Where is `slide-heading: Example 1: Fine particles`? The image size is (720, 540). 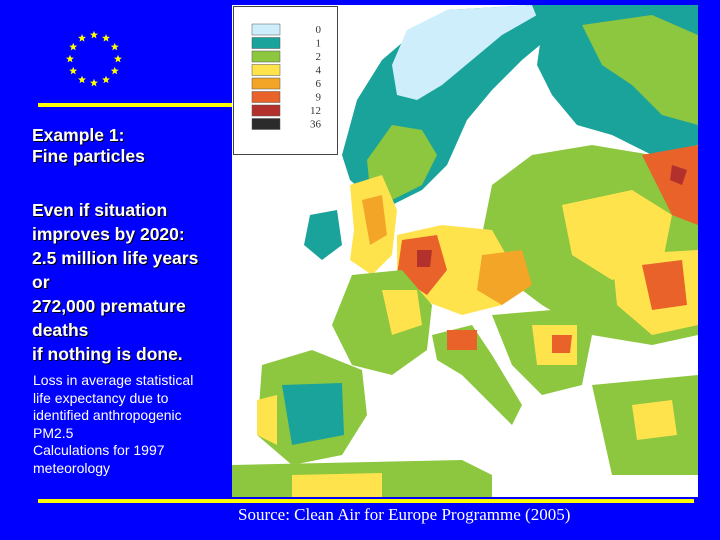 slide-heading: Example 1: Fine particles is located at coordinates (132, 146).